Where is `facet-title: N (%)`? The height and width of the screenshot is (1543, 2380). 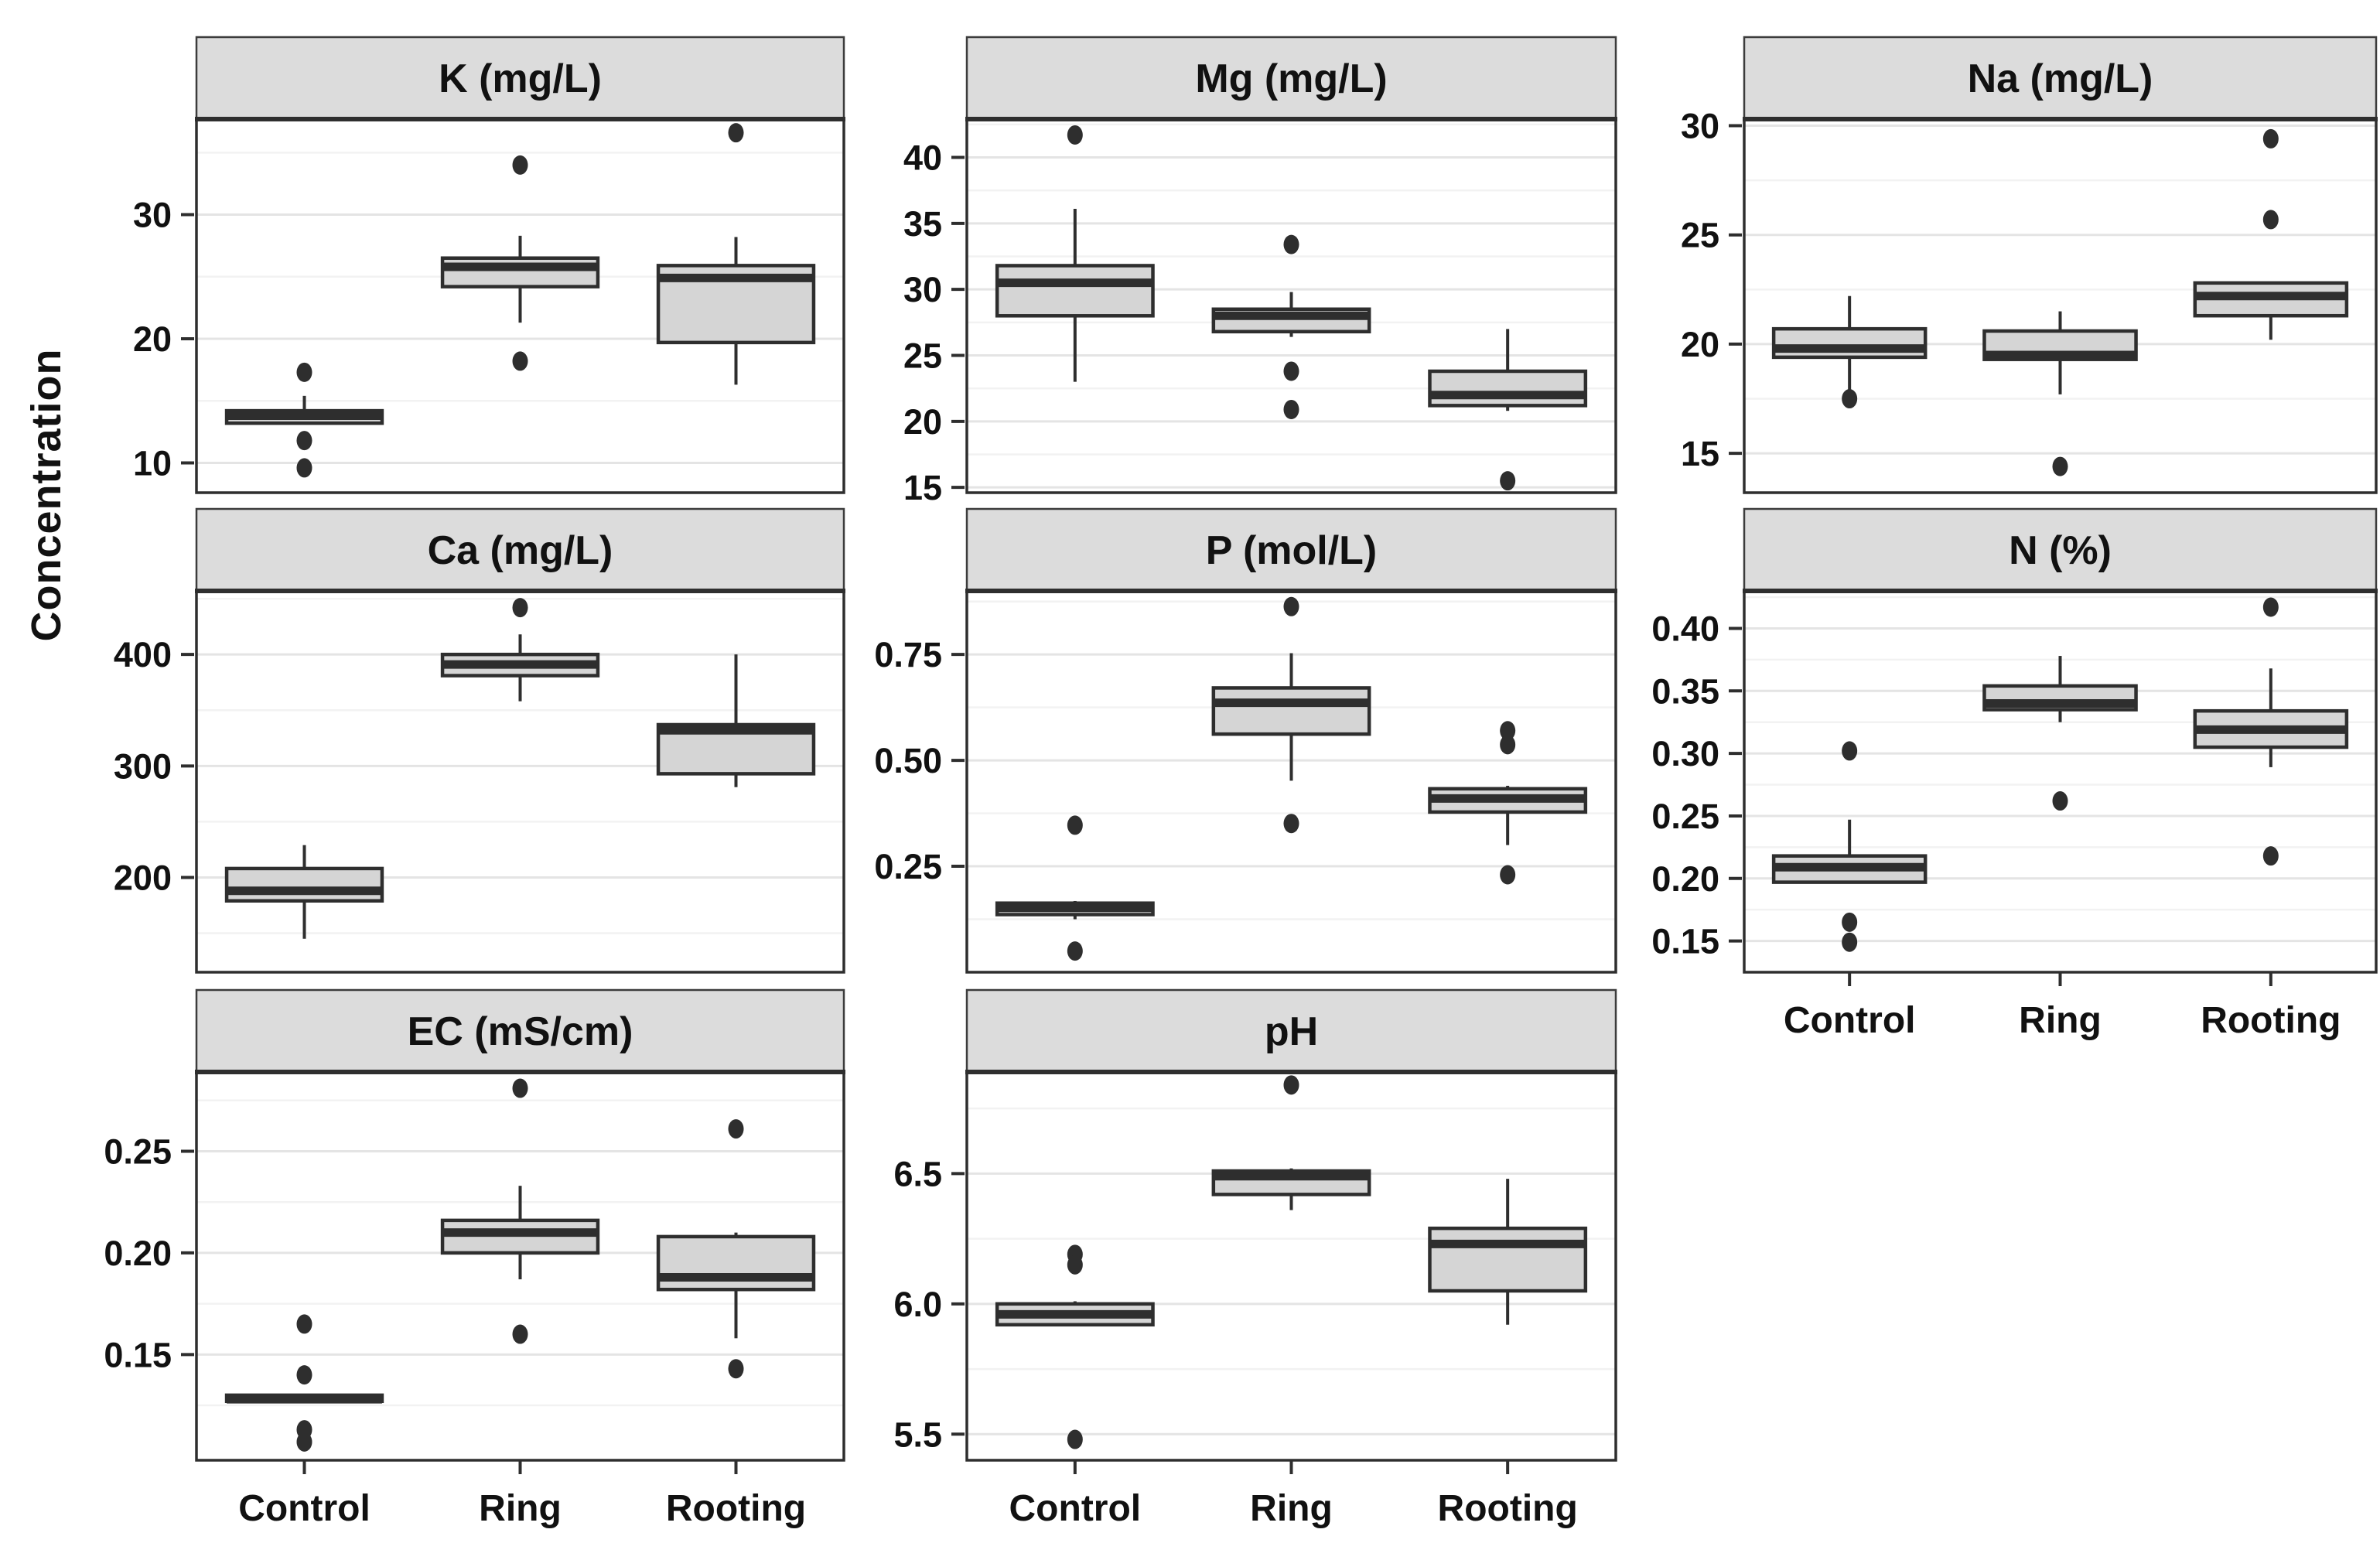 facet-title: N (%) is located at coordinates (2060, 550).